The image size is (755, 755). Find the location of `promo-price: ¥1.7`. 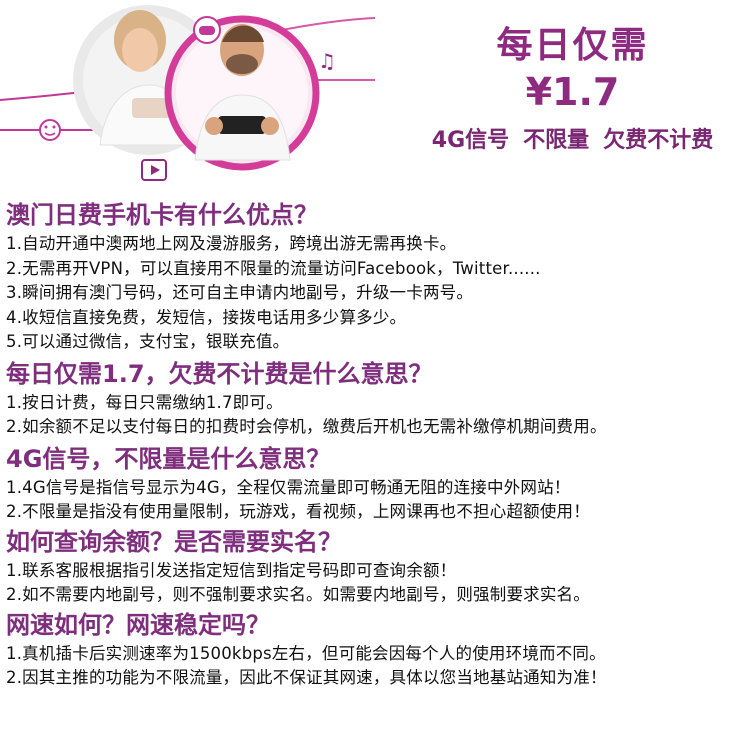

promo-price: ¥1.7 is located at coordinates (572, 92).